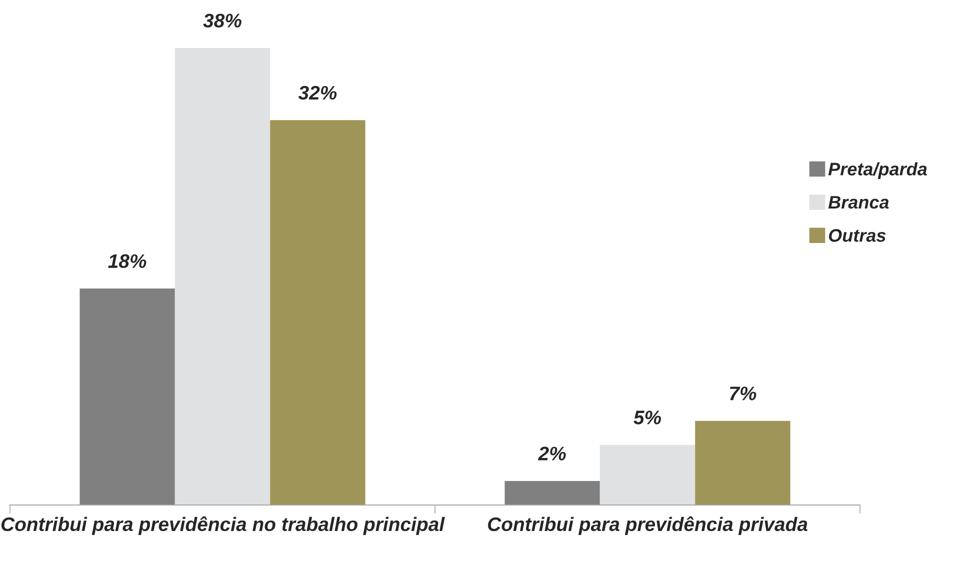 Image resolution: width=968 pixels, height=574 pixels. Describe the element at coordinates (648, 525) in the screenshot. I see `x-tick-label: Contribui para previdência privada` at that location.